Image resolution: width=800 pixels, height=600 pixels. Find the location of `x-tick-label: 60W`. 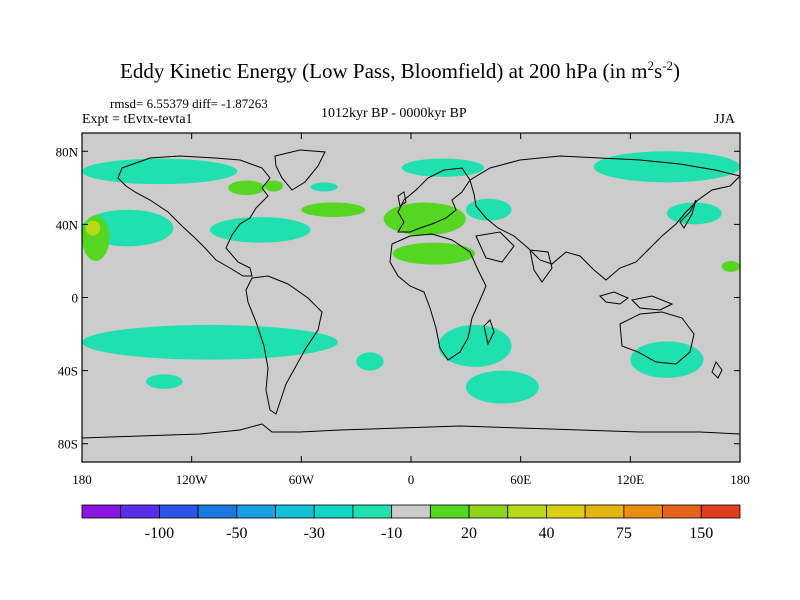

x-tick-label: 60W is located at coordinates (302, 479).